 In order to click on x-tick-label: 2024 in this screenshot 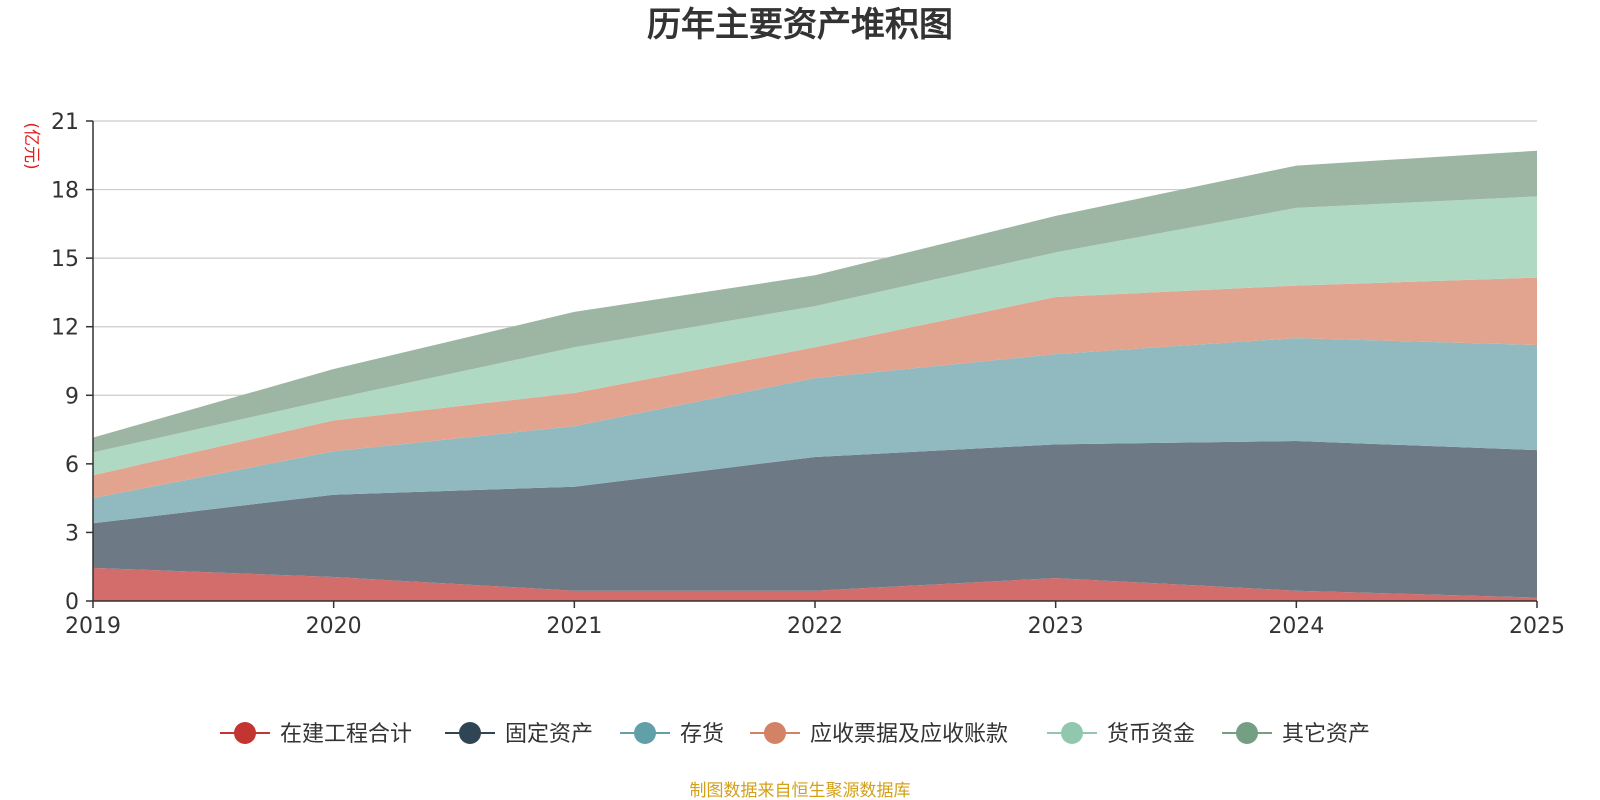, I will do `click(1296, 626)`.